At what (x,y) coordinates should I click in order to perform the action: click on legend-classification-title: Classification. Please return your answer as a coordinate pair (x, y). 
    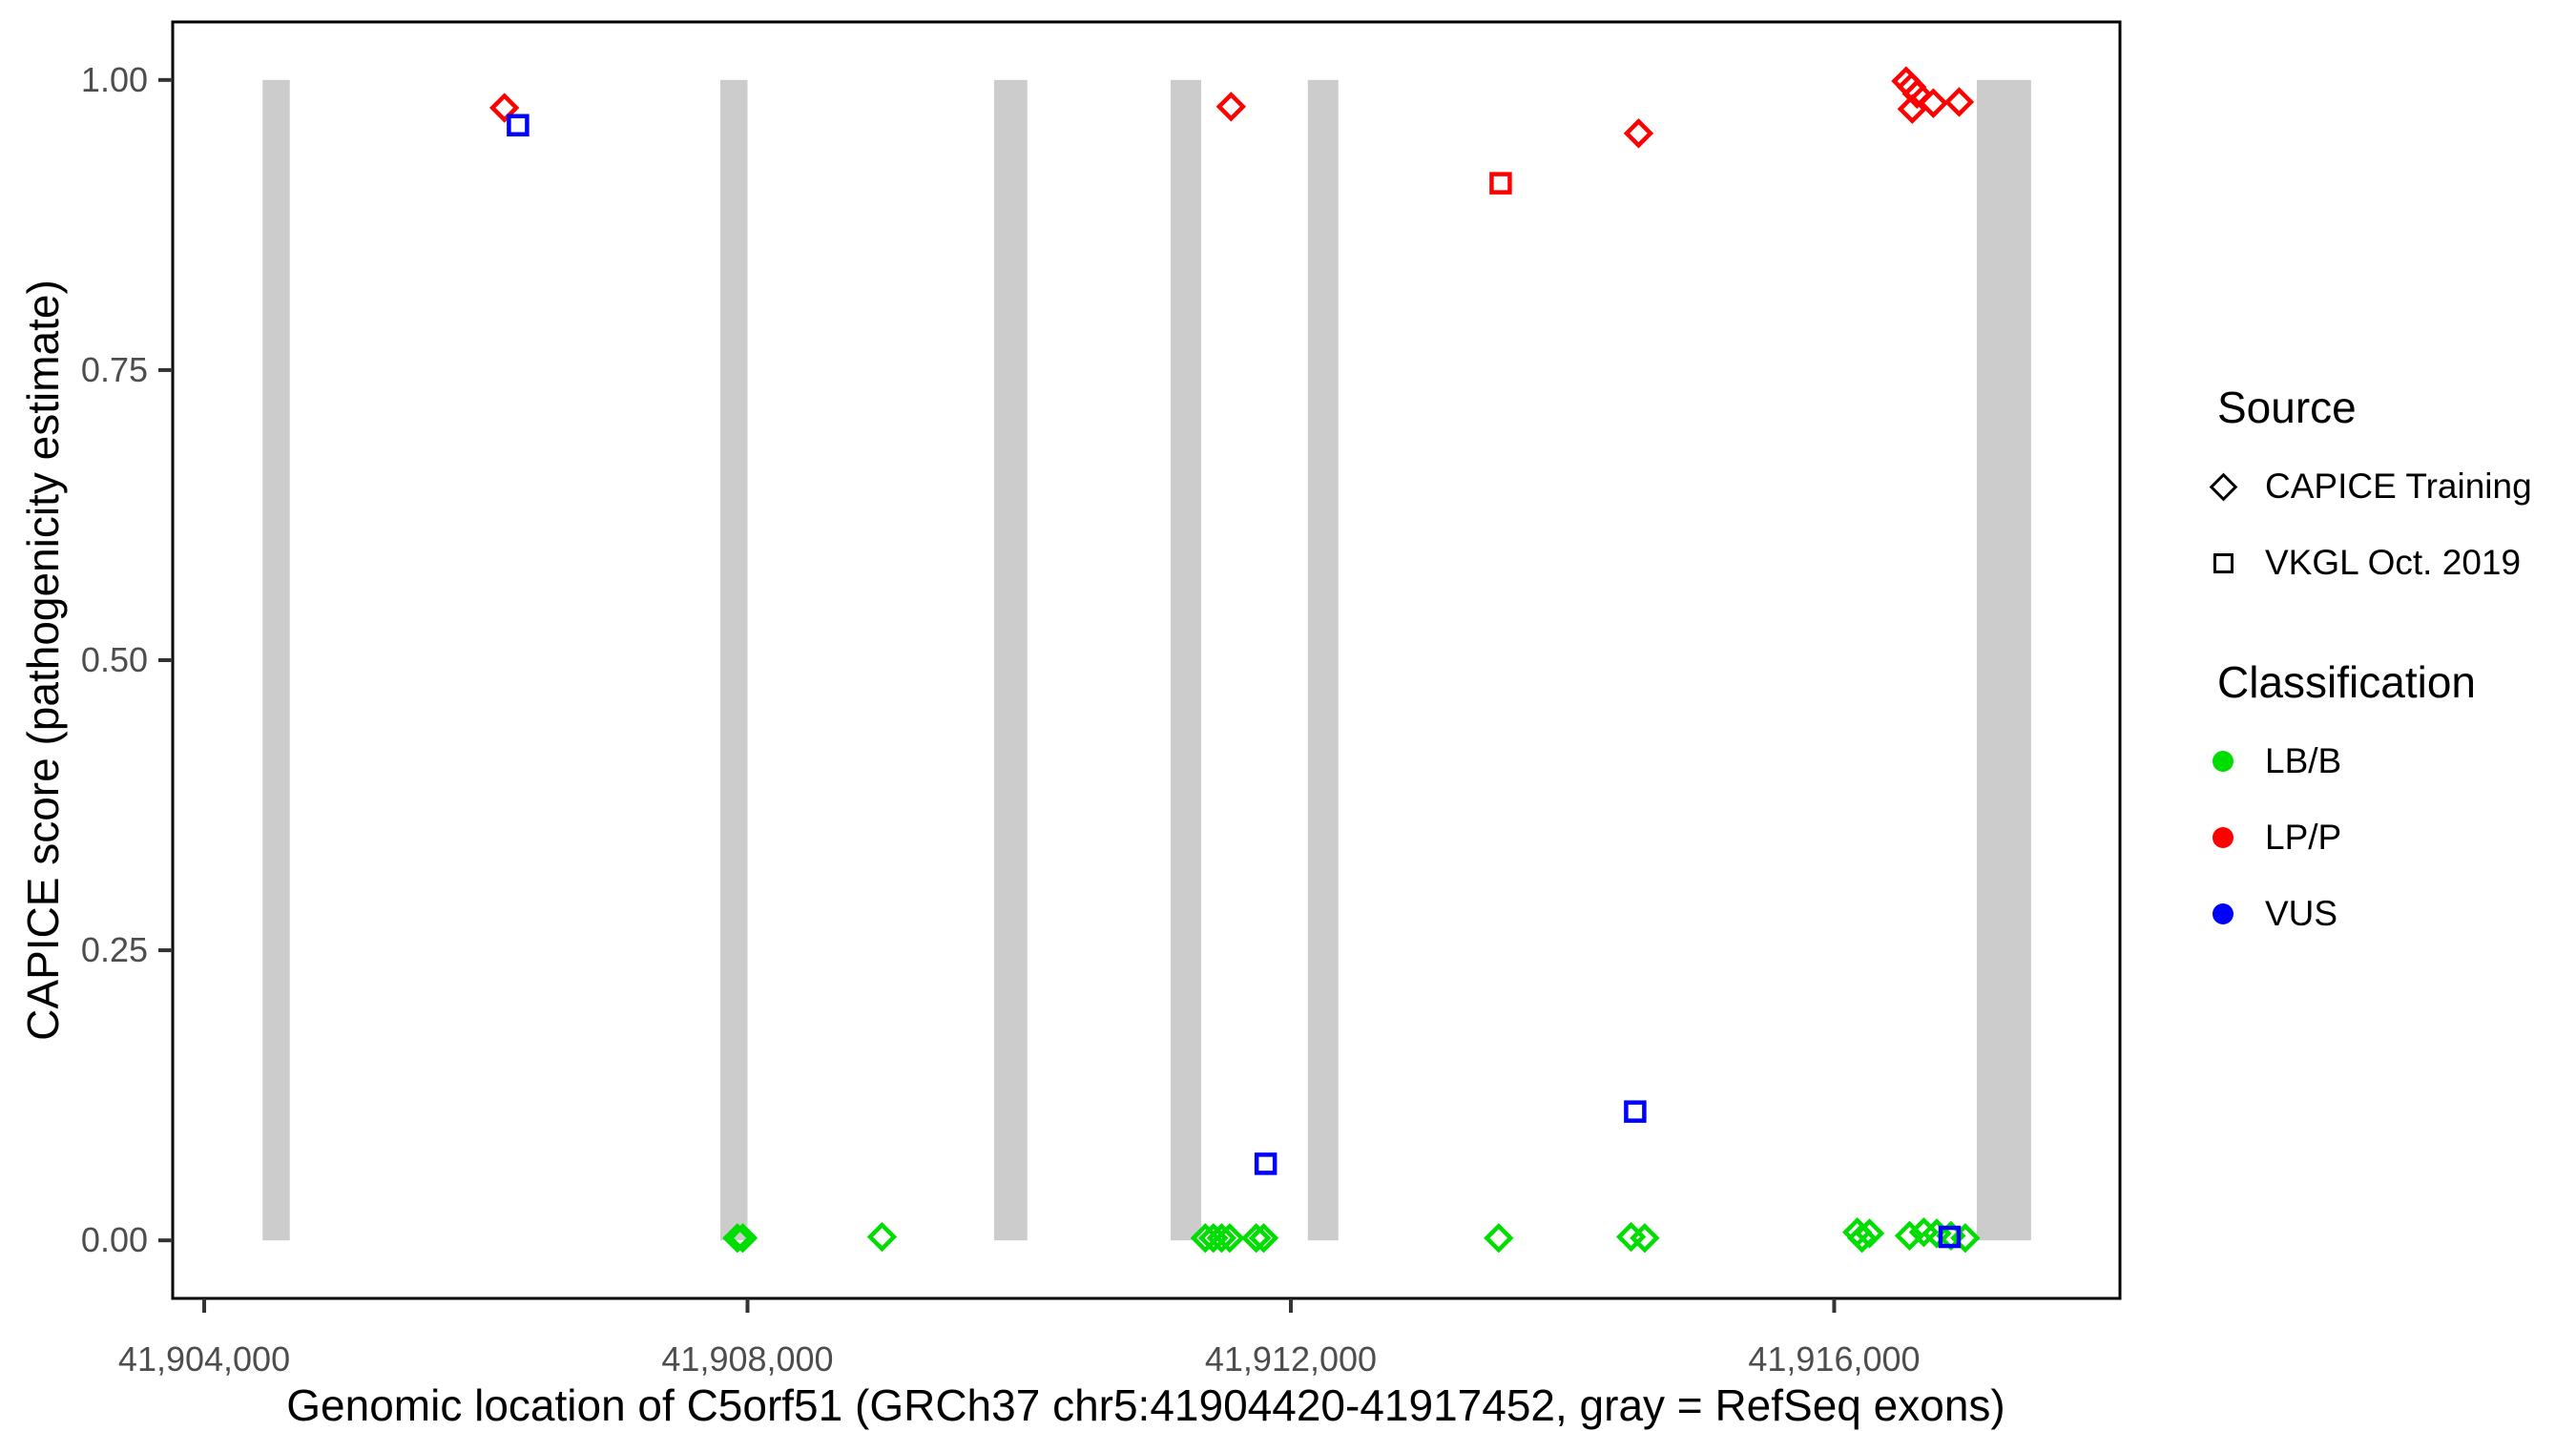
    Looking at the image, I should click on (2346, 682).